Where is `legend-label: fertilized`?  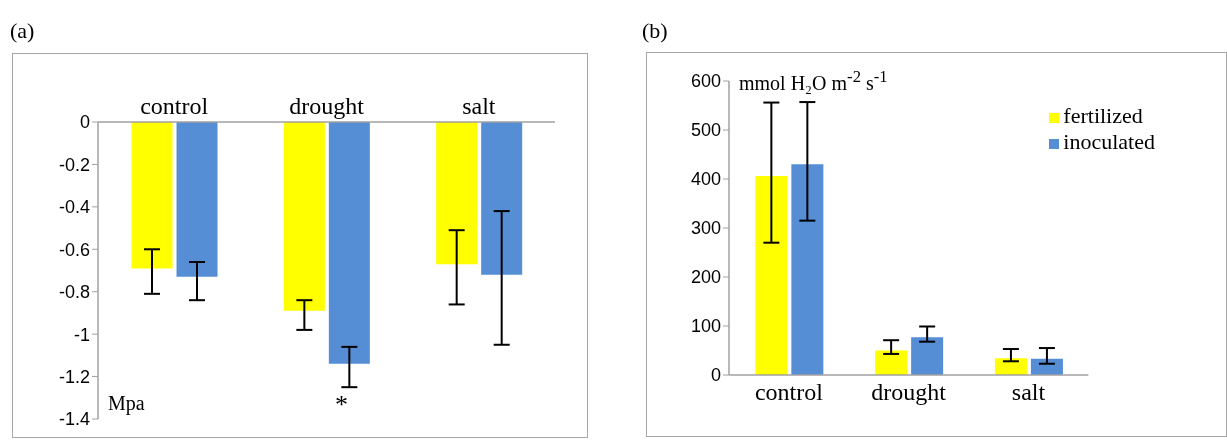 legend-label: fertilized is located at coordinates (1103, 115).